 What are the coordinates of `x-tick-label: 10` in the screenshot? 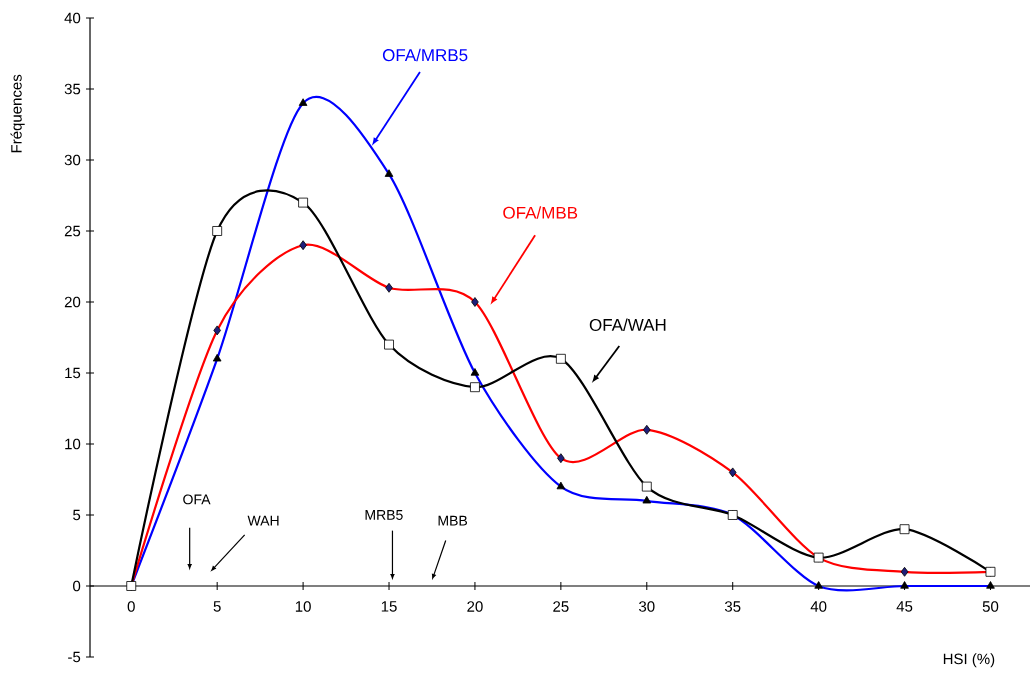 It's located at (303, 606).